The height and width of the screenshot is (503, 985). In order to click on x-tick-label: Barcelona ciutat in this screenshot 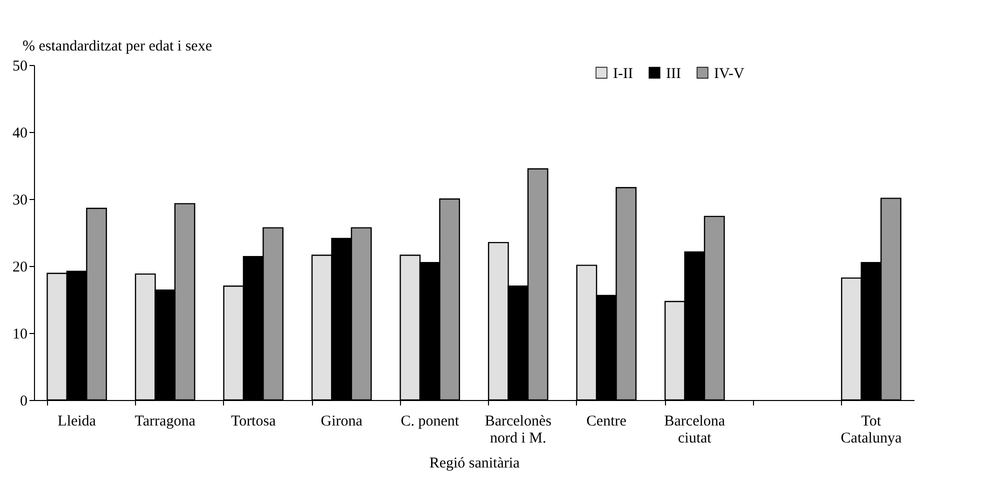, I will do `click(695, 430)`.